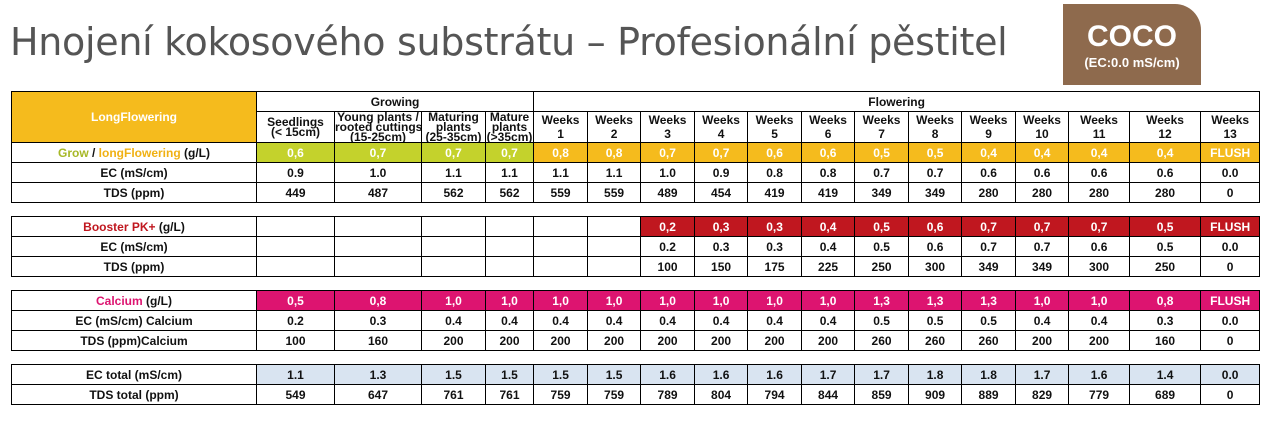 The image size is (1265, 446). I want to click on value-cell: 559, so click(561, 192).